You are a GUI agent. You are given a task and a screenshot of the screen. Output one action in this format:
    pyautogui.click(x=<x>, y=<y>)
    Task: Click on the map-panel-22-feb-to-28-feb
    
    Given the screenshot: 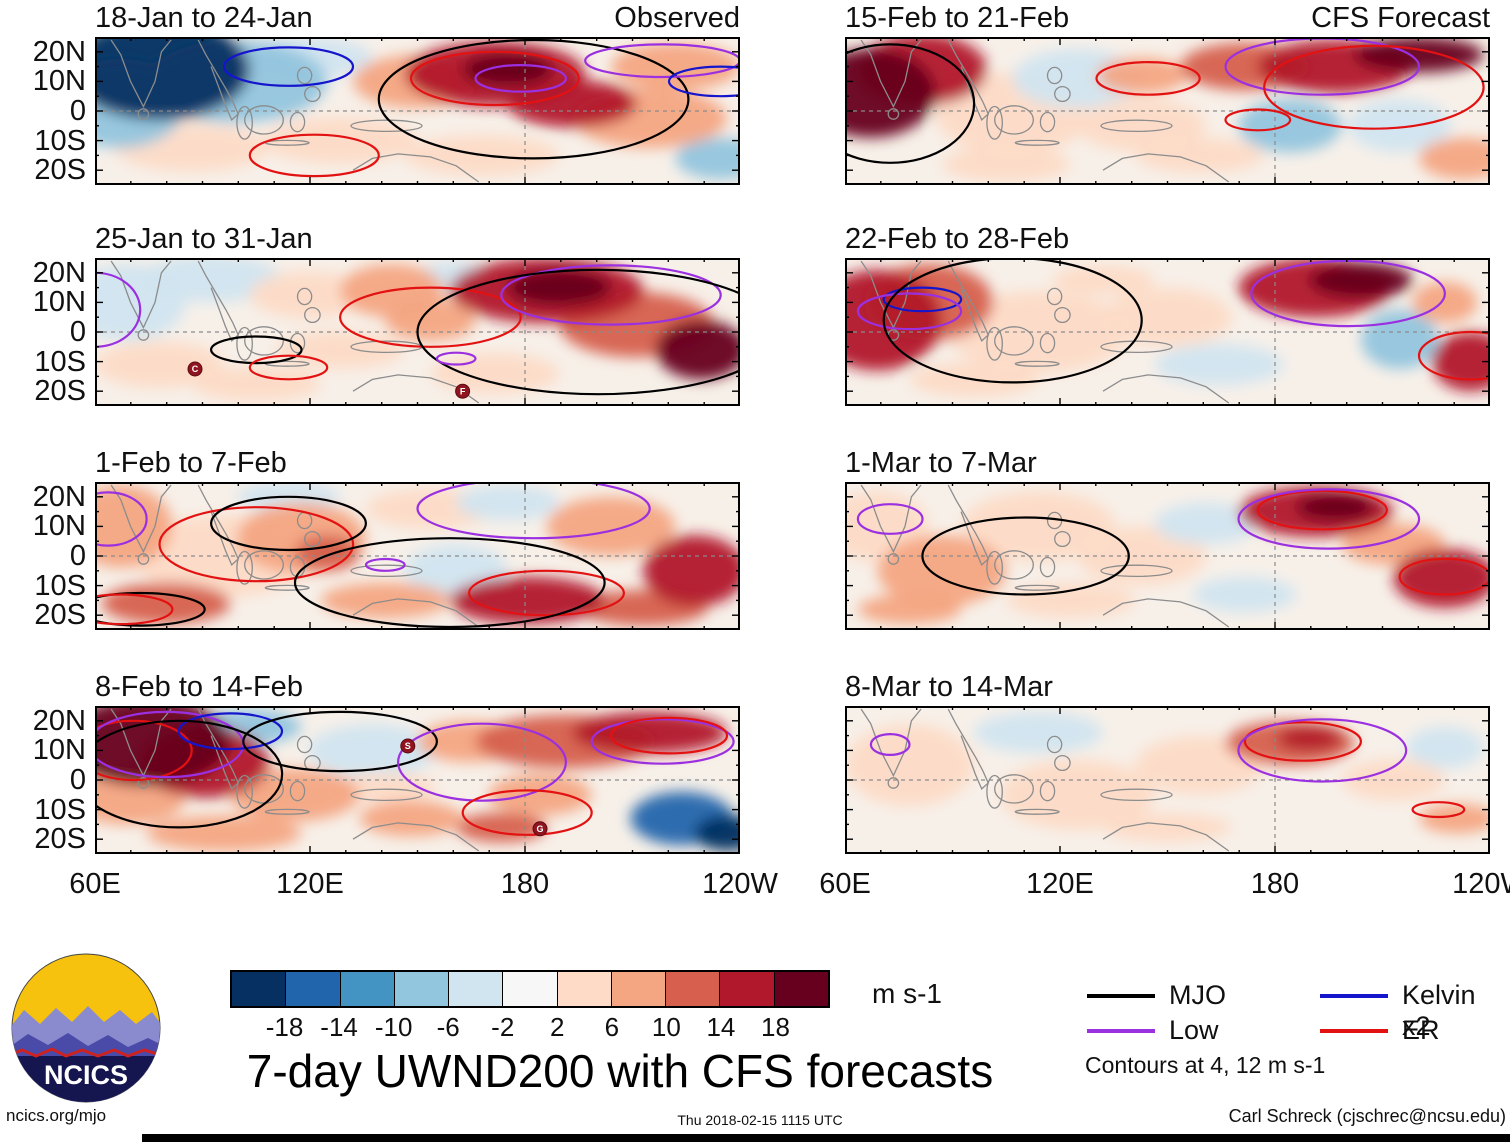 What is the action you would take?
    pyautogui.click(x=1167, y=332)
    